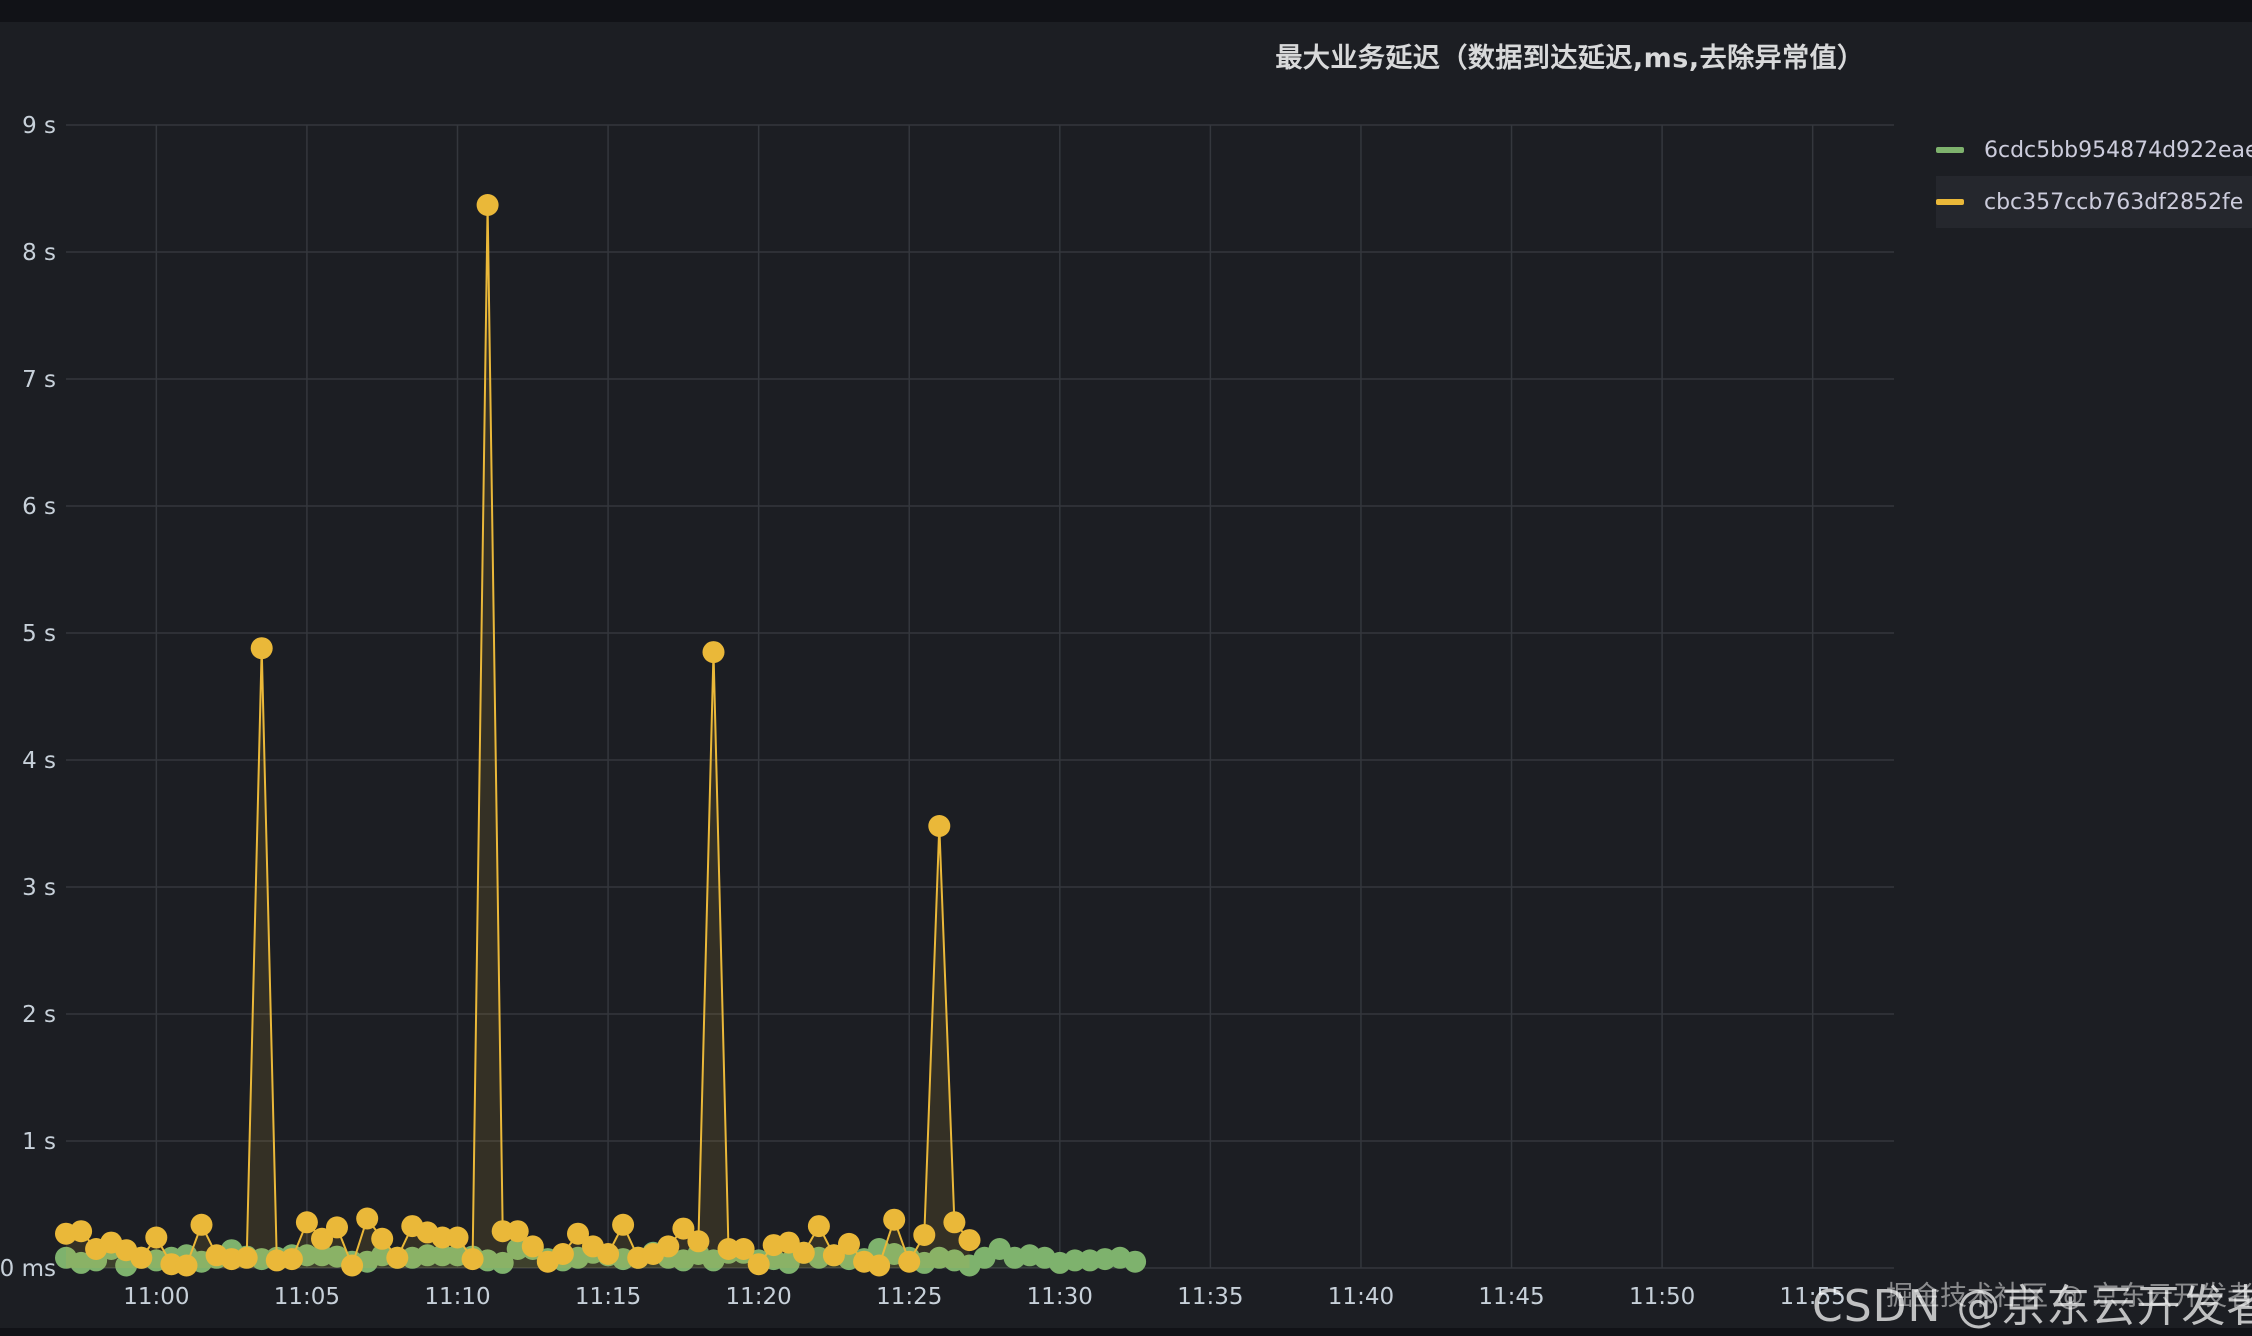  What do you see at coordinates (759, 1297) in the screenshot?
I see `x-tick-label: 11:20` at bounding box center [759, 1297].